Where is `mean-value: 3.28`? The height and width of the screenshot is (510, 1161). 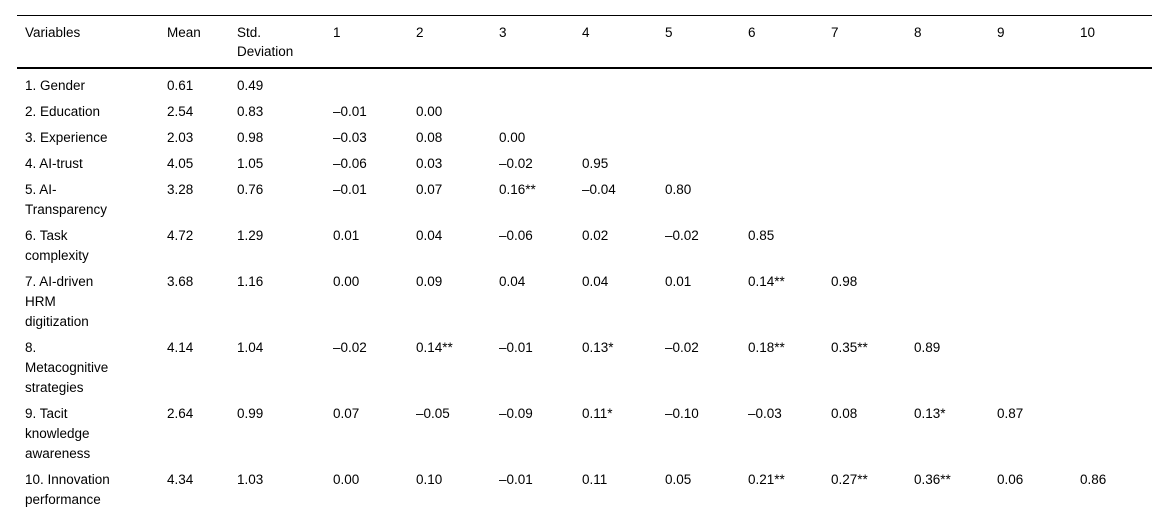 mean-value: 3.28 is located at coordinates (180, 189).